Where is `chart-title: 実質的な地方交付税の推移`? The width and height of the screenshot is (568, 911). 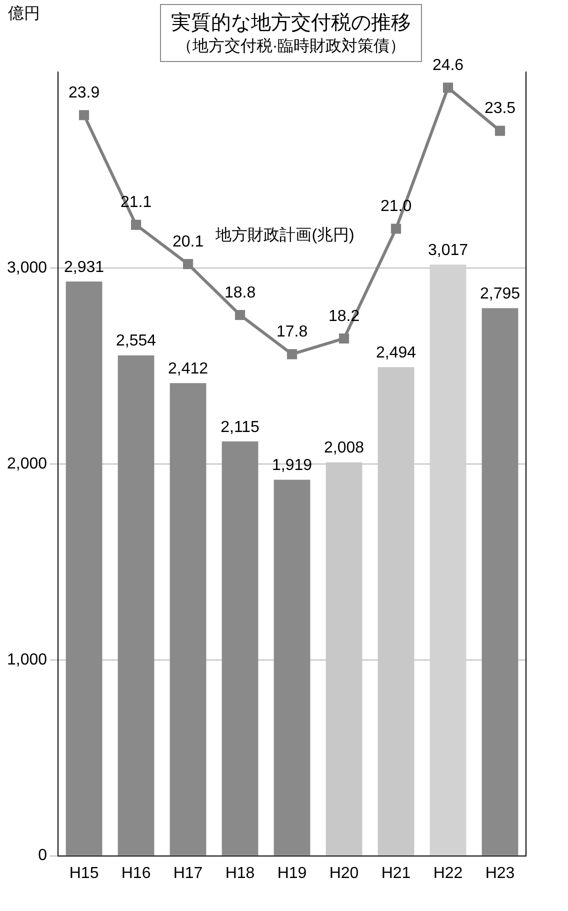
chart-title: 実質的な地方交付税の推移 is located at coordinates (291, 23).